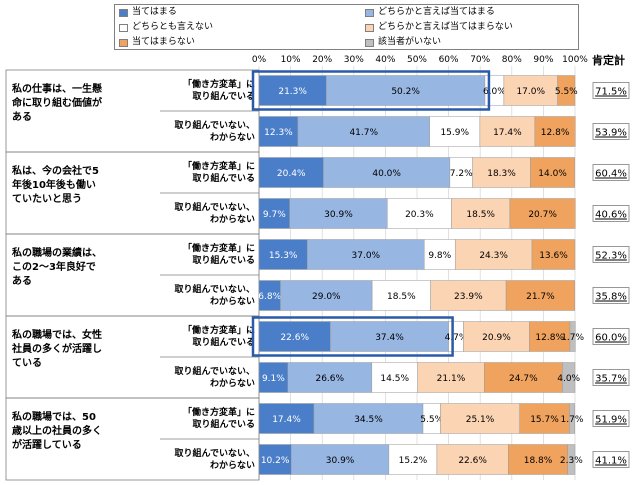 This screenshot has width=640, height=485. Describe the element at coordinates (154, 12) in the screenshot. I see `legend-label-0: 当てはまる` at that location.